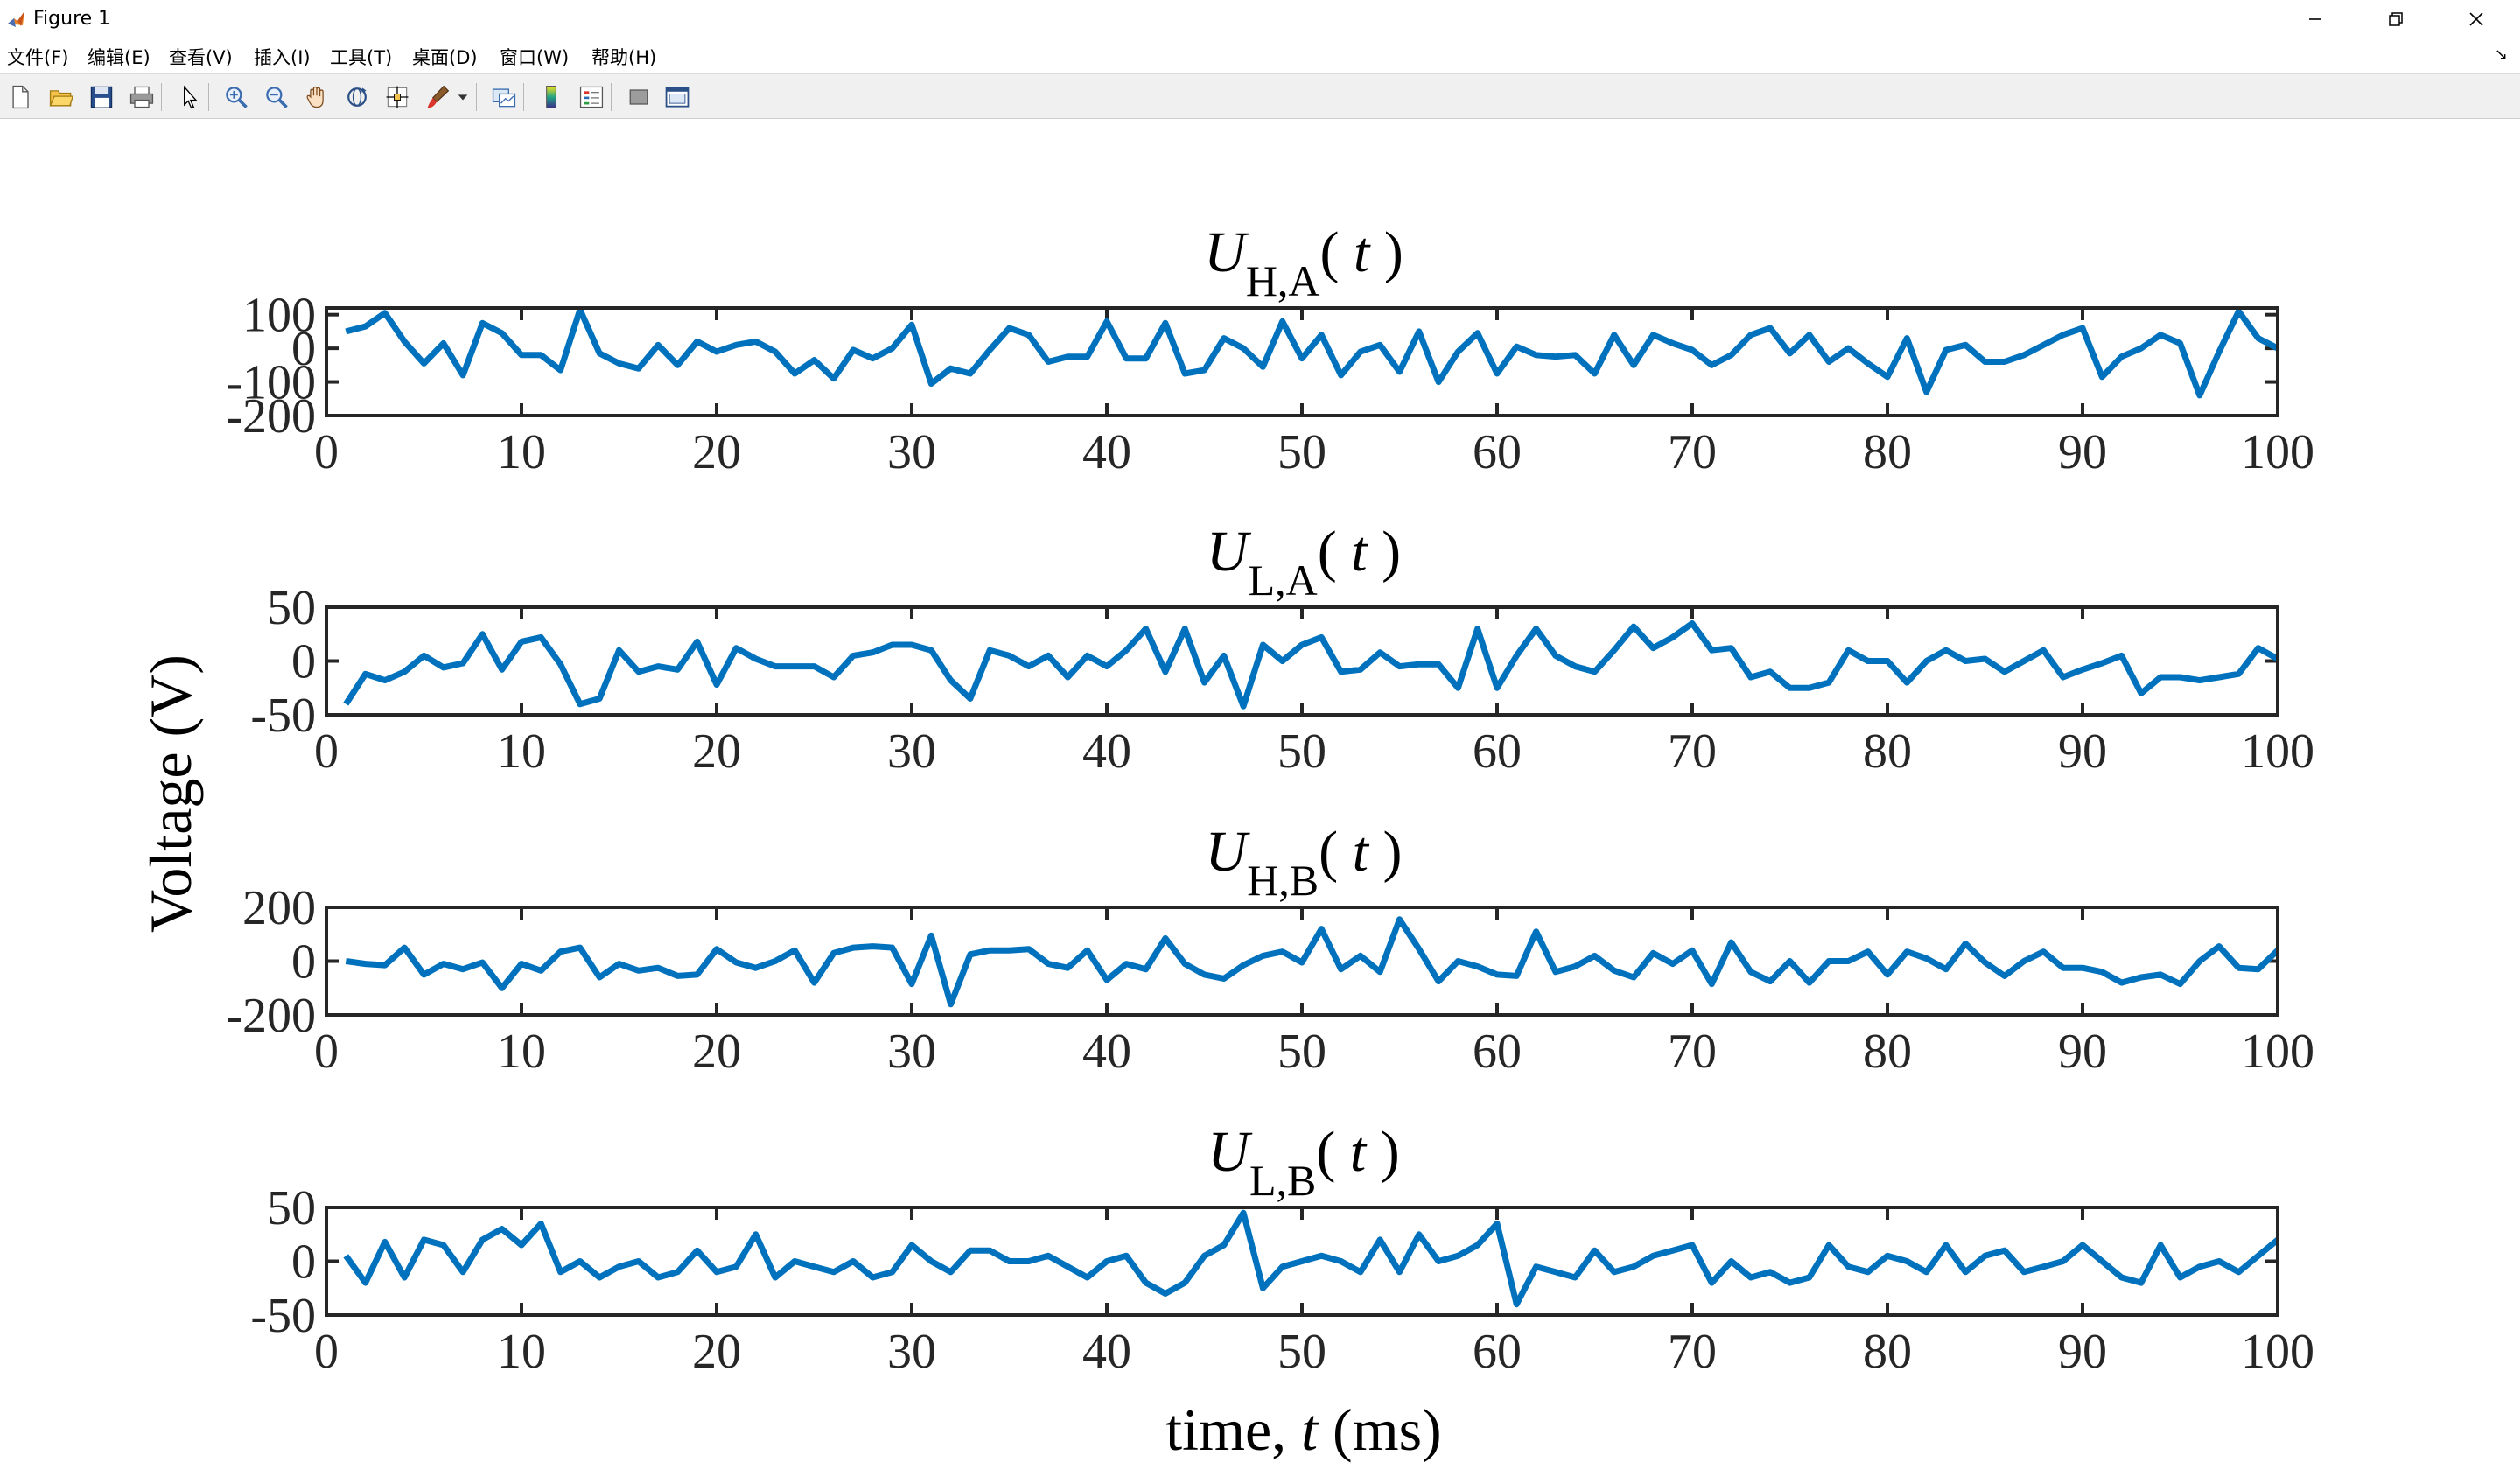 This screenshot has height=1483, width=2520. Describe the element at coordinates (101, 97) in the screenshot. I see `save-button` at that location.